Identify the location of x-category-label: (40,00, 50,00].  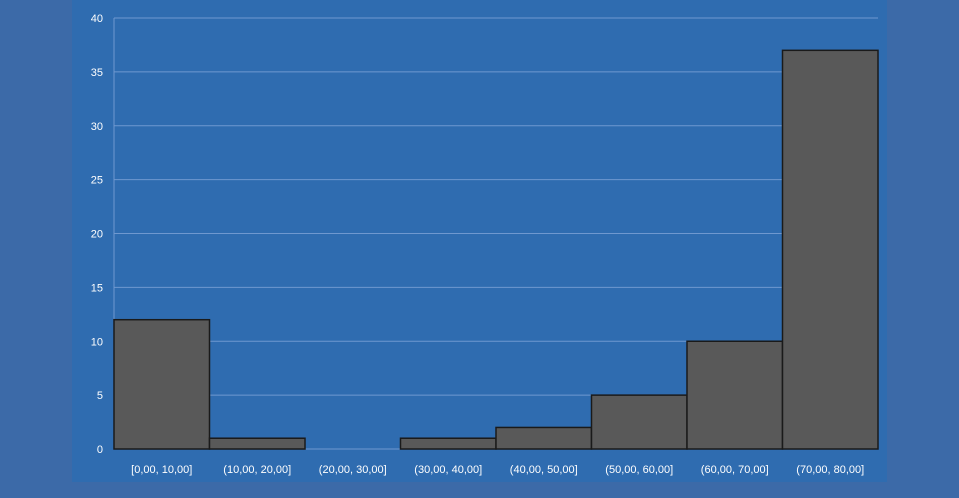
(544, 470).